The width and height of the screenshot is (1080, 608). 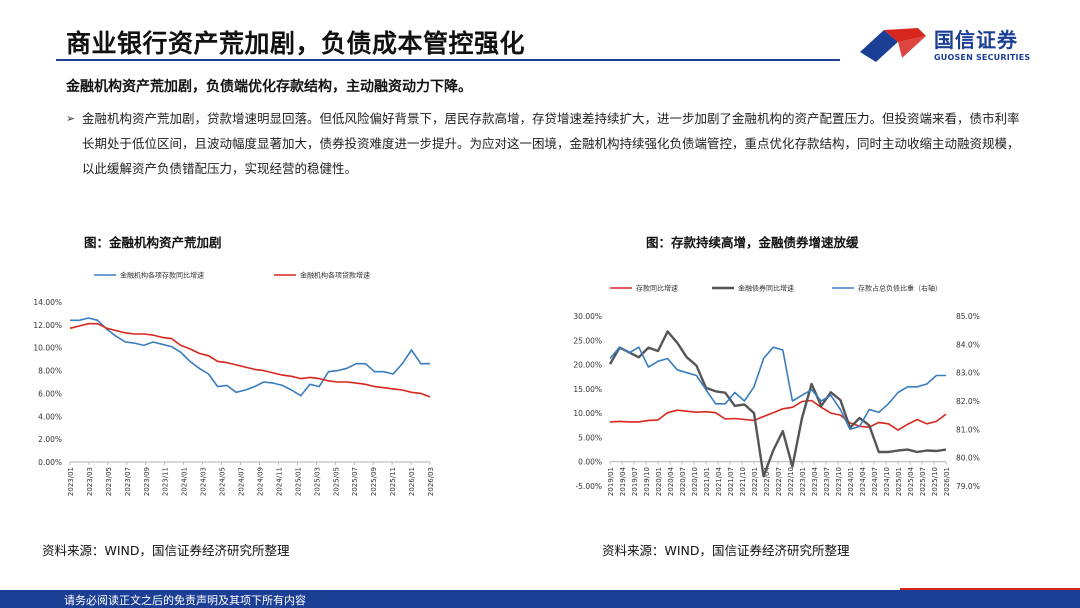 What do you see at coordinates (755, 481) in the screenshot?
I see `x-tick-label: 2022/01` at bounding box center [755, 481].